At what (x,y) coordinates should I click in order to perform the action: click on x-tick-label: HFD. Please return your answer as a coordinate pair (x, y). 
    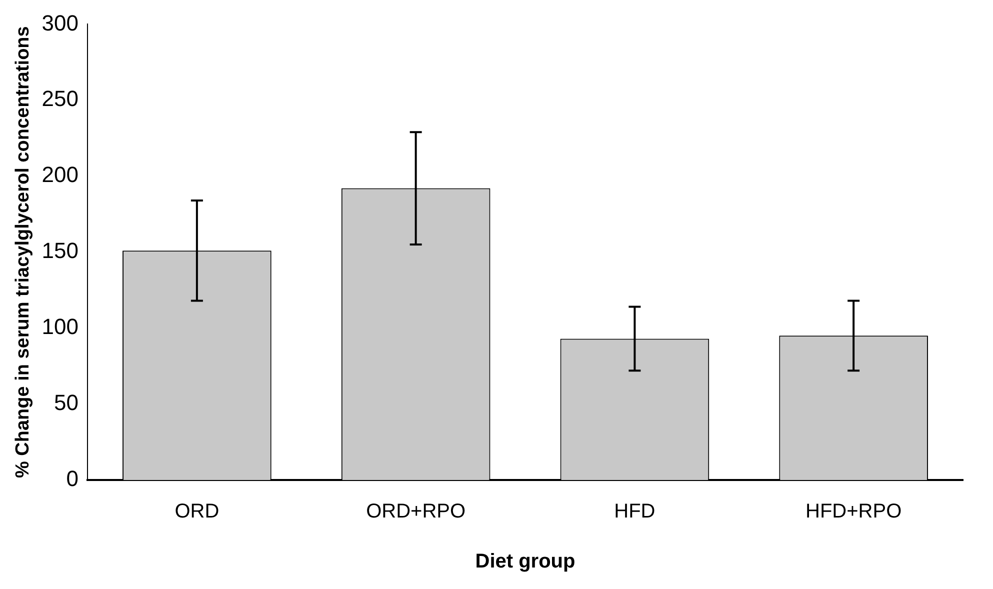
    Looking at the image, I should click on (635, 511).